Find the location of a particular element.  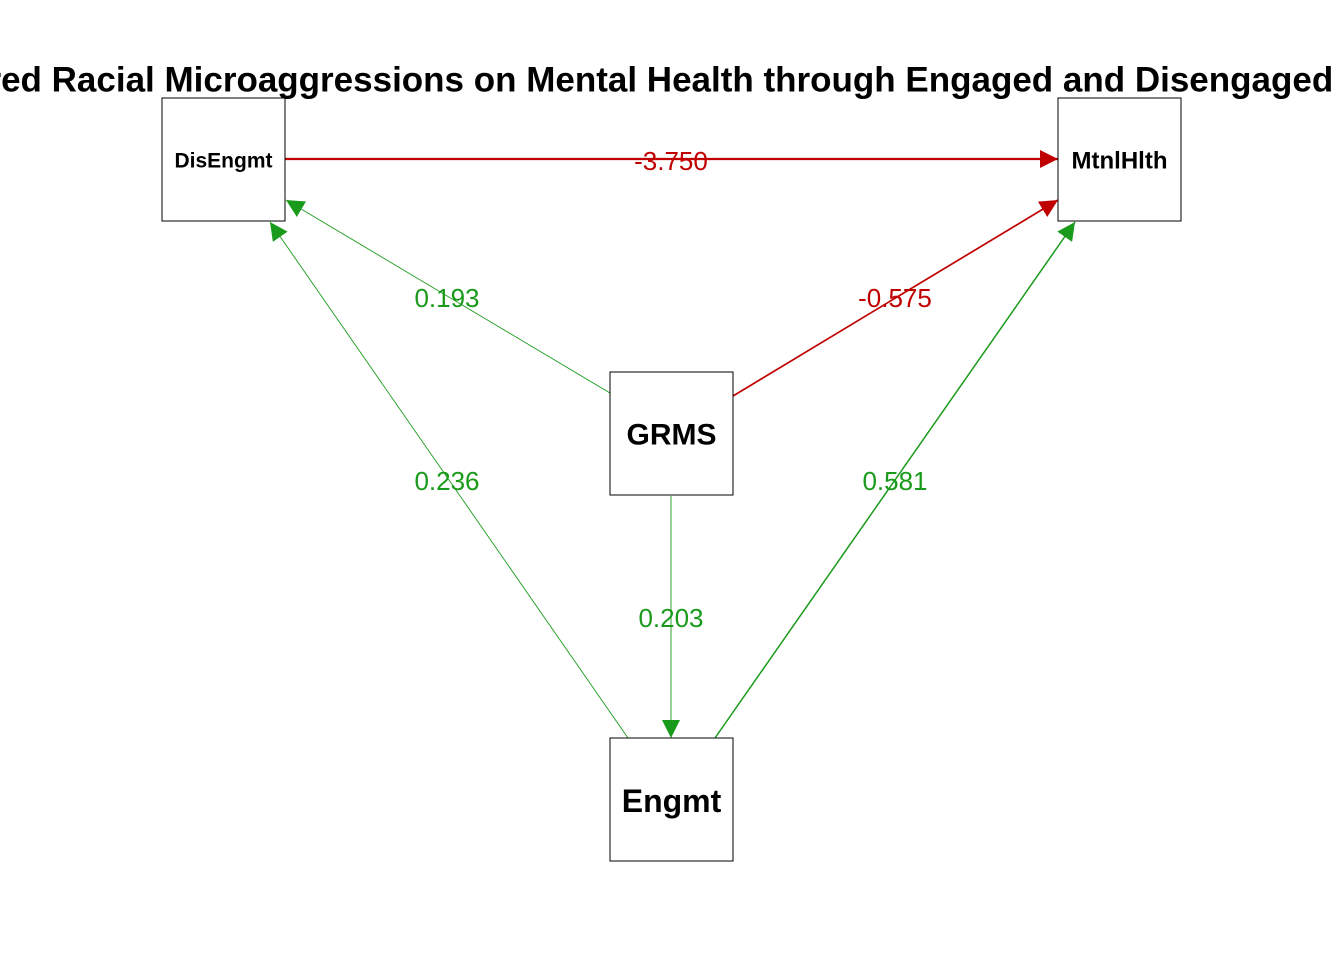

edge-label-disengmt-mtnlhlth: -3.750 is located at coordinates (671, 161).